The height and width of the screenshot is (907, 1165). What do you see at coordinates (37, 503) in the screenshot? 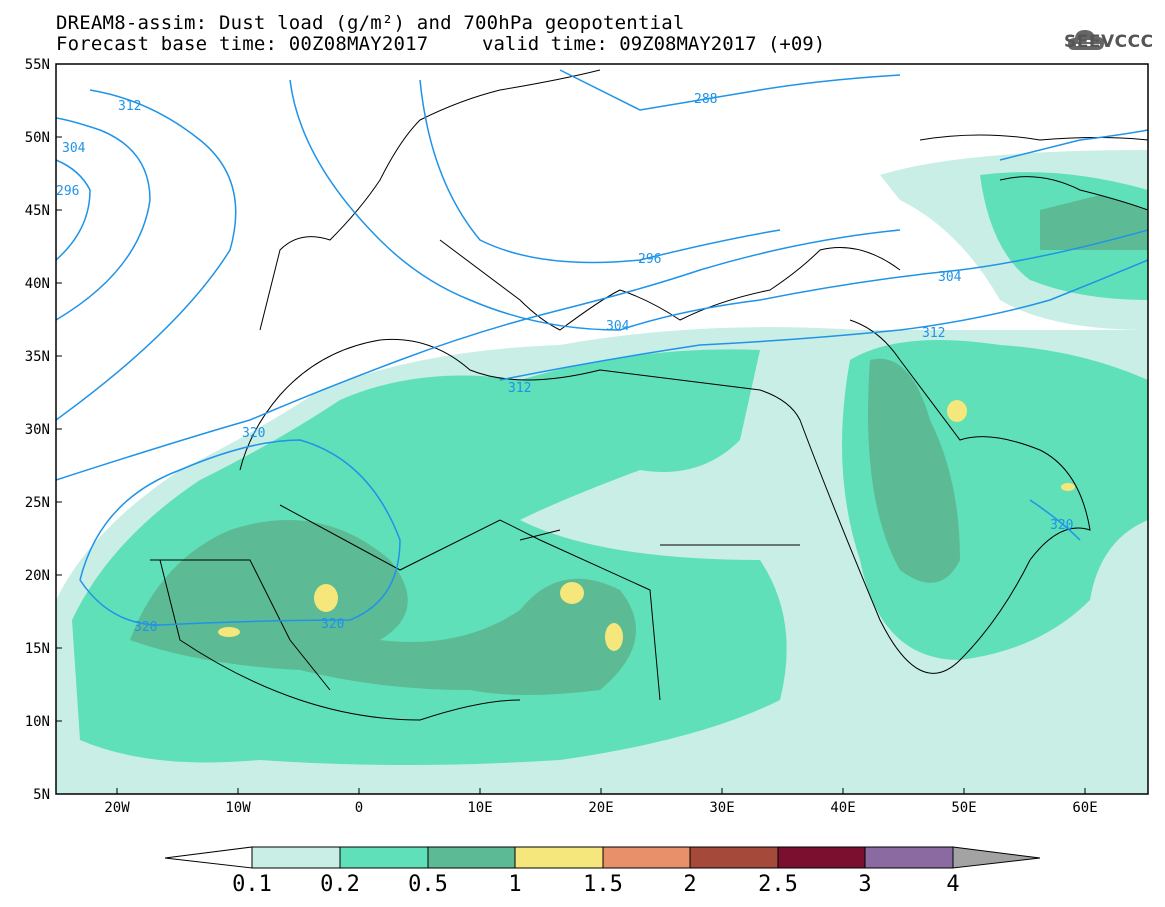
I see `lat-label: 25N` at bounding box center [37, 503].